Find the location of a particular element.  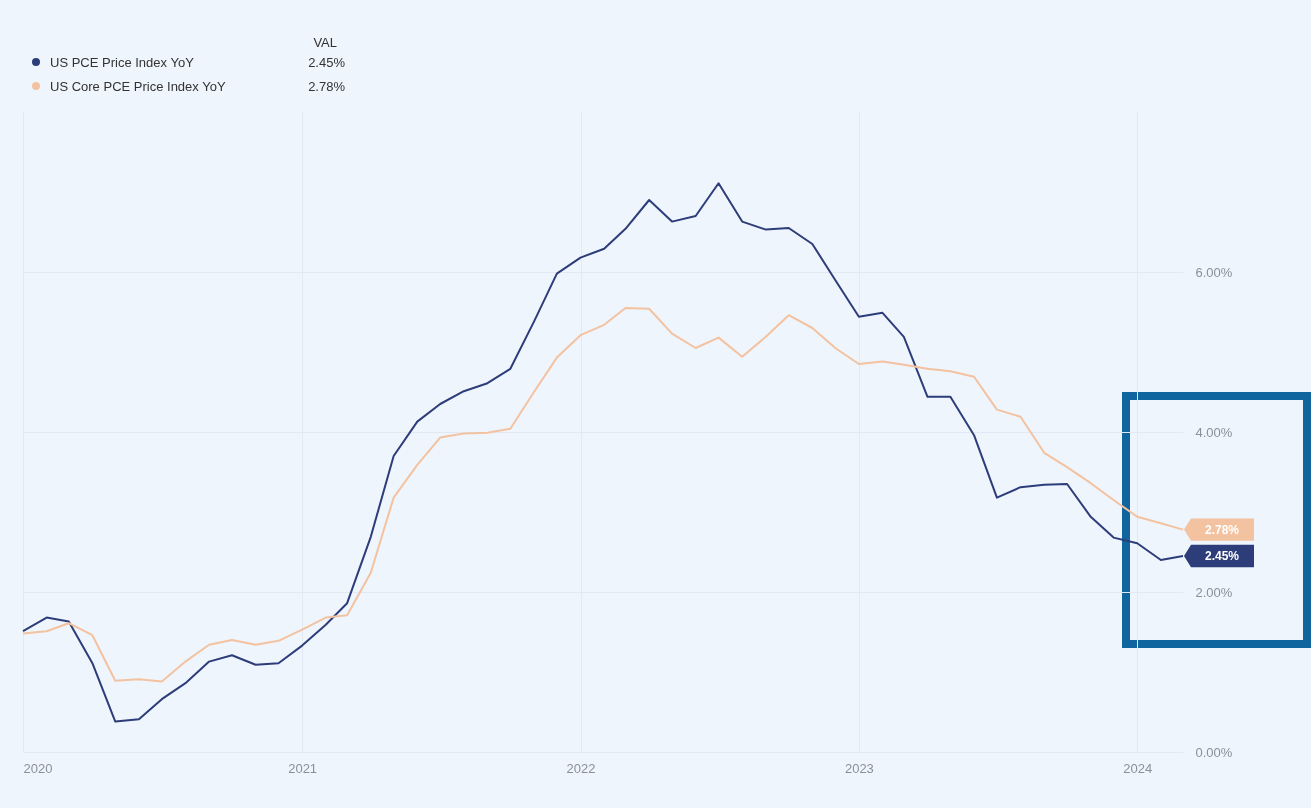

x-tick-label: 2021 is located at coordinates (303, 768).